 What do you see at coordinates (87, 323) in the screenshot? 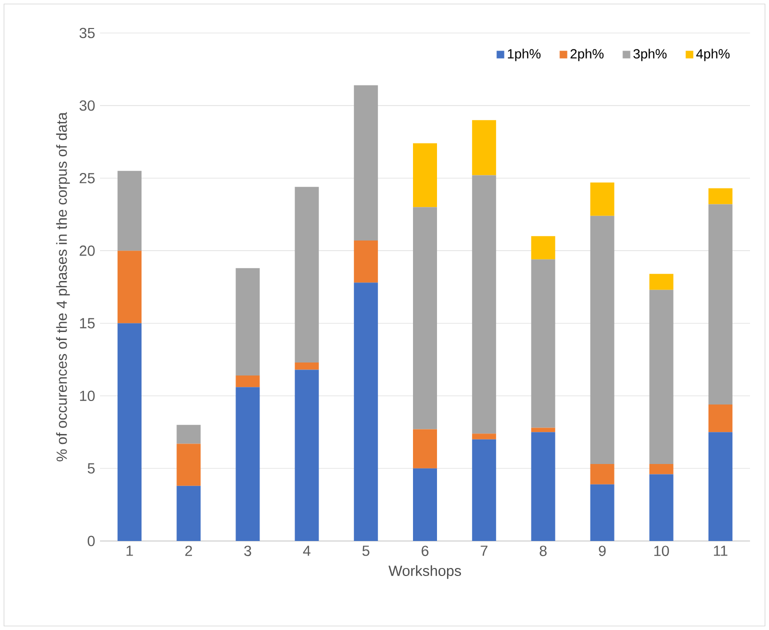
I see `y-tick-label: 15` at bounding box center [87, 323].